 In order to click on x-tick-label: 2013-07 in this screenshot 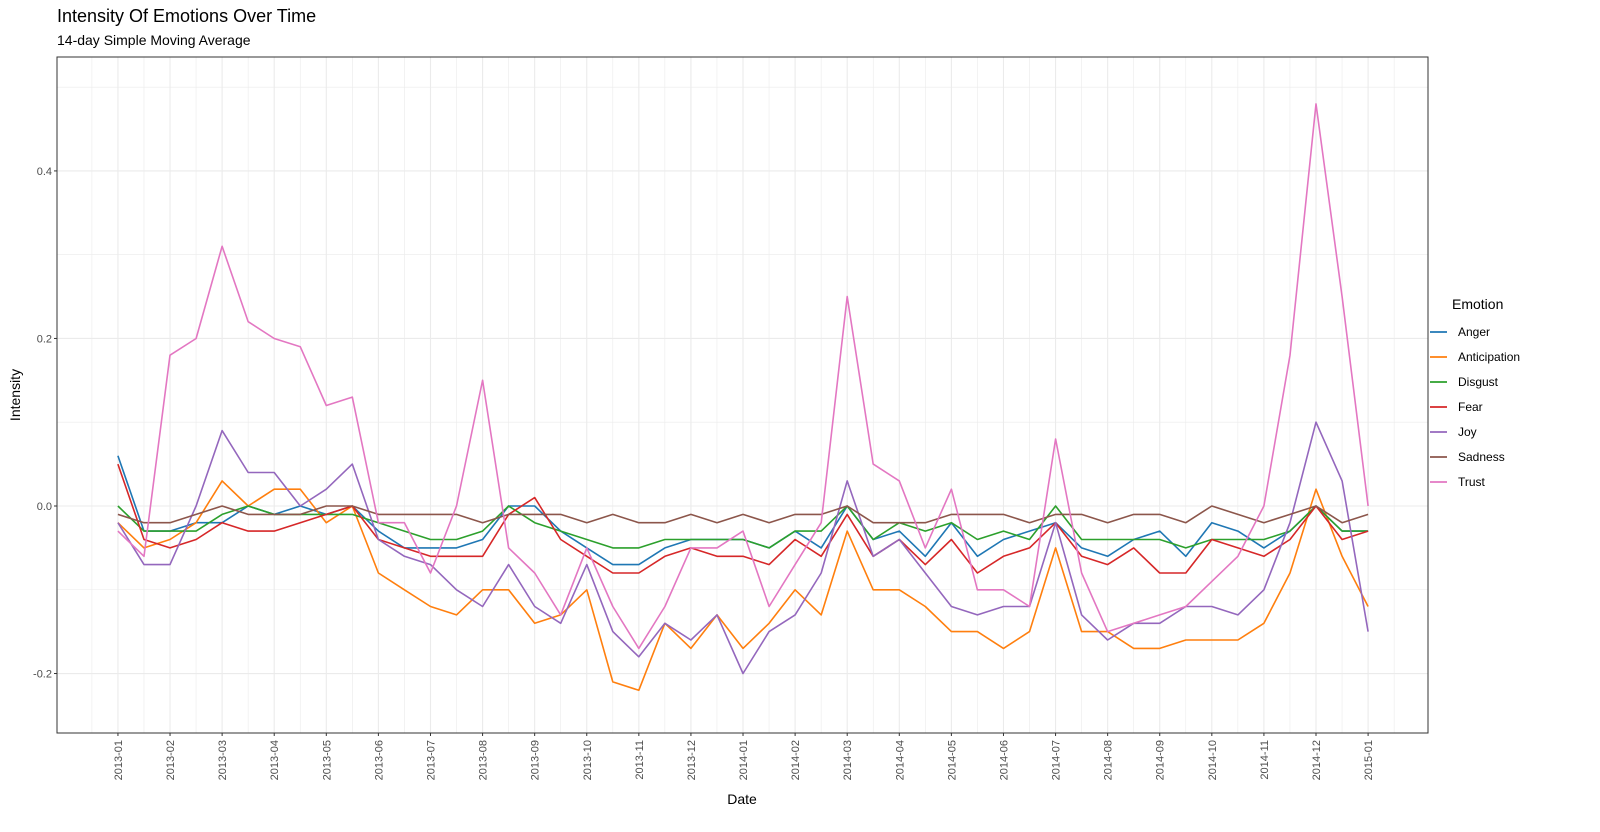, I will do `click(431, 760)`.